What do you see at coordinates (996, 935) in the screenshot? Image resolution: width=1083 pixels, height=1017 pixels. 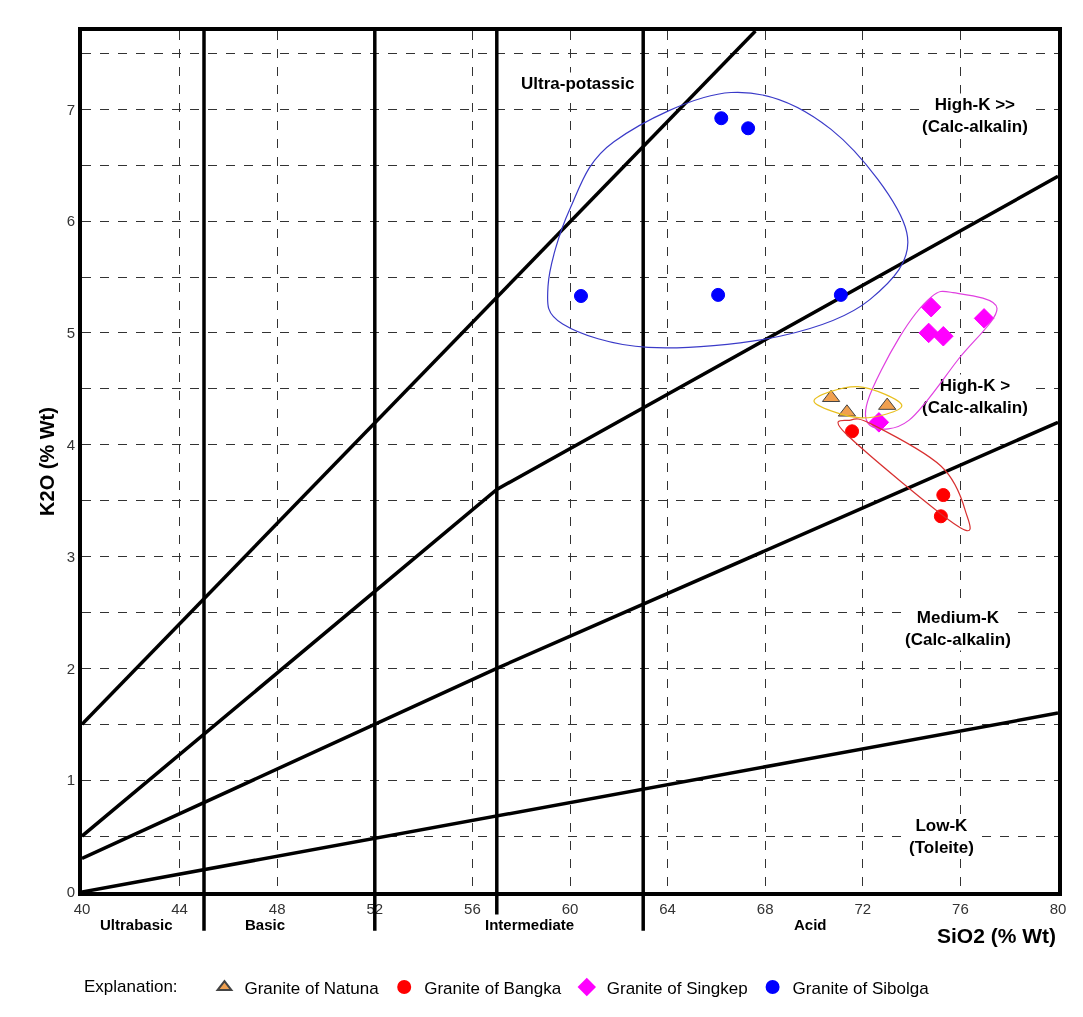 I see `x-axis-title: SiO2 (% Wt)` at bounding box center [996, 935].